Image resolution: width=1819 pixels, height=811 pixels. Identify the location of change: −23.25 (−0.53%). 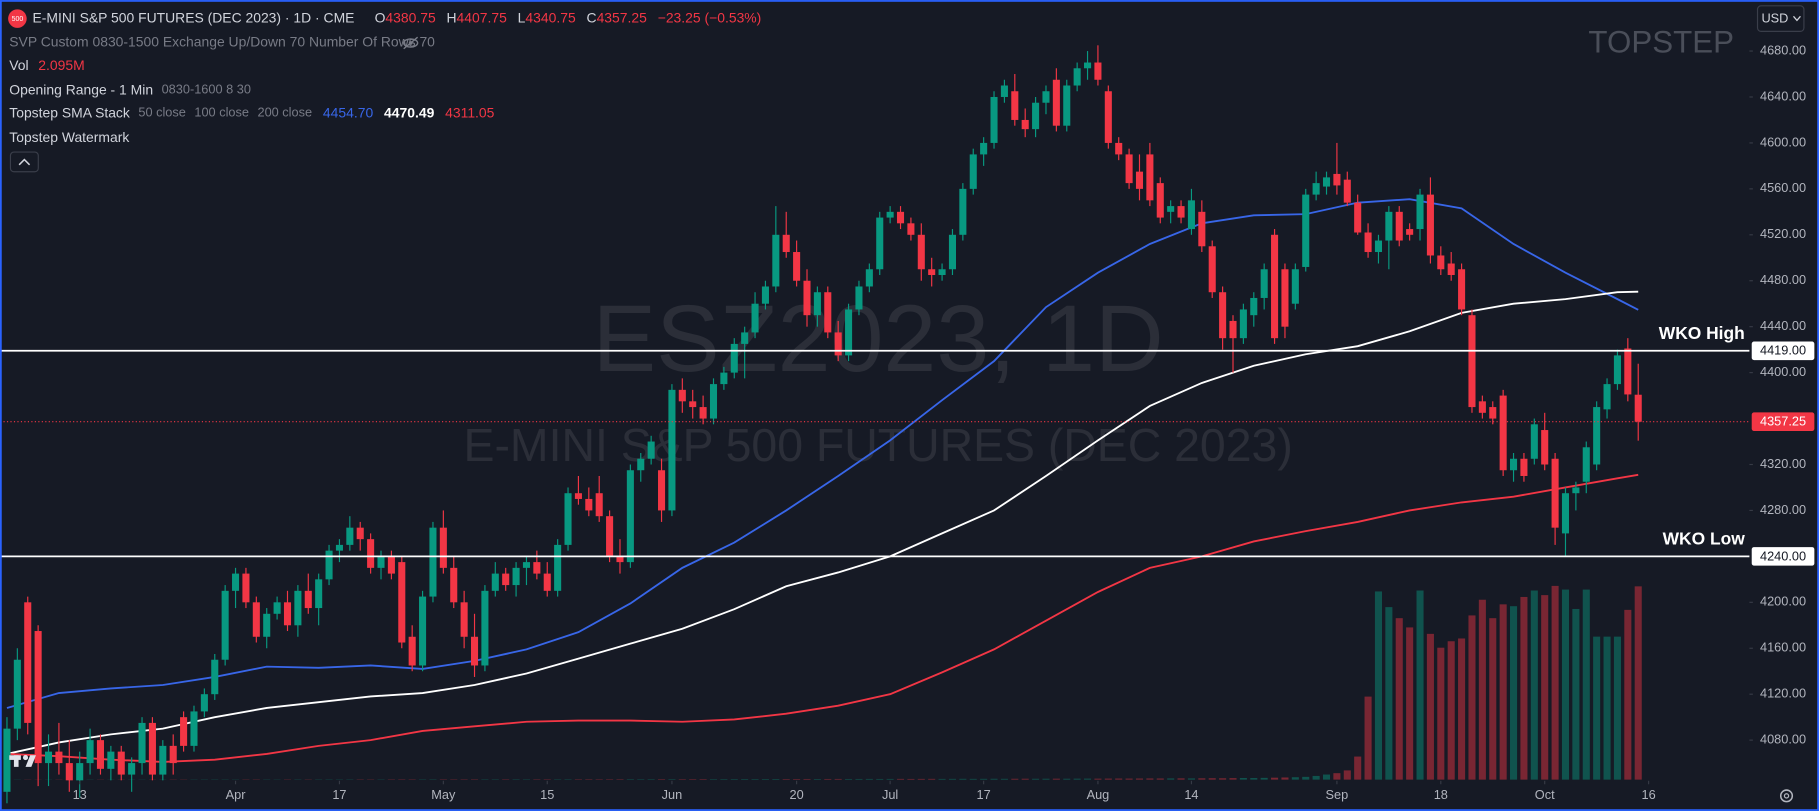
(710, 17).